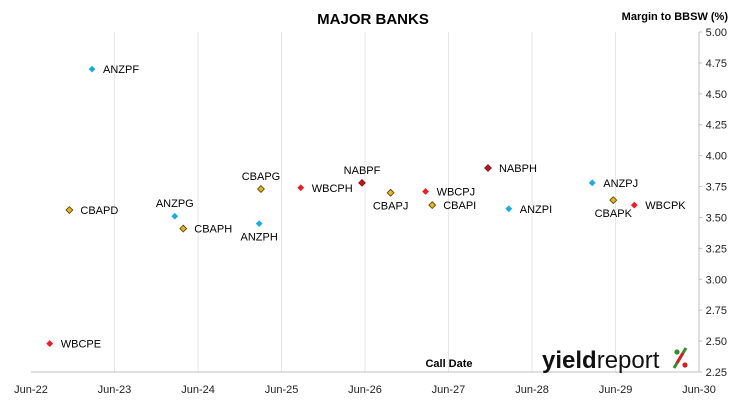  I want to click on y-tick-label: 2.25, so click(716, 373).